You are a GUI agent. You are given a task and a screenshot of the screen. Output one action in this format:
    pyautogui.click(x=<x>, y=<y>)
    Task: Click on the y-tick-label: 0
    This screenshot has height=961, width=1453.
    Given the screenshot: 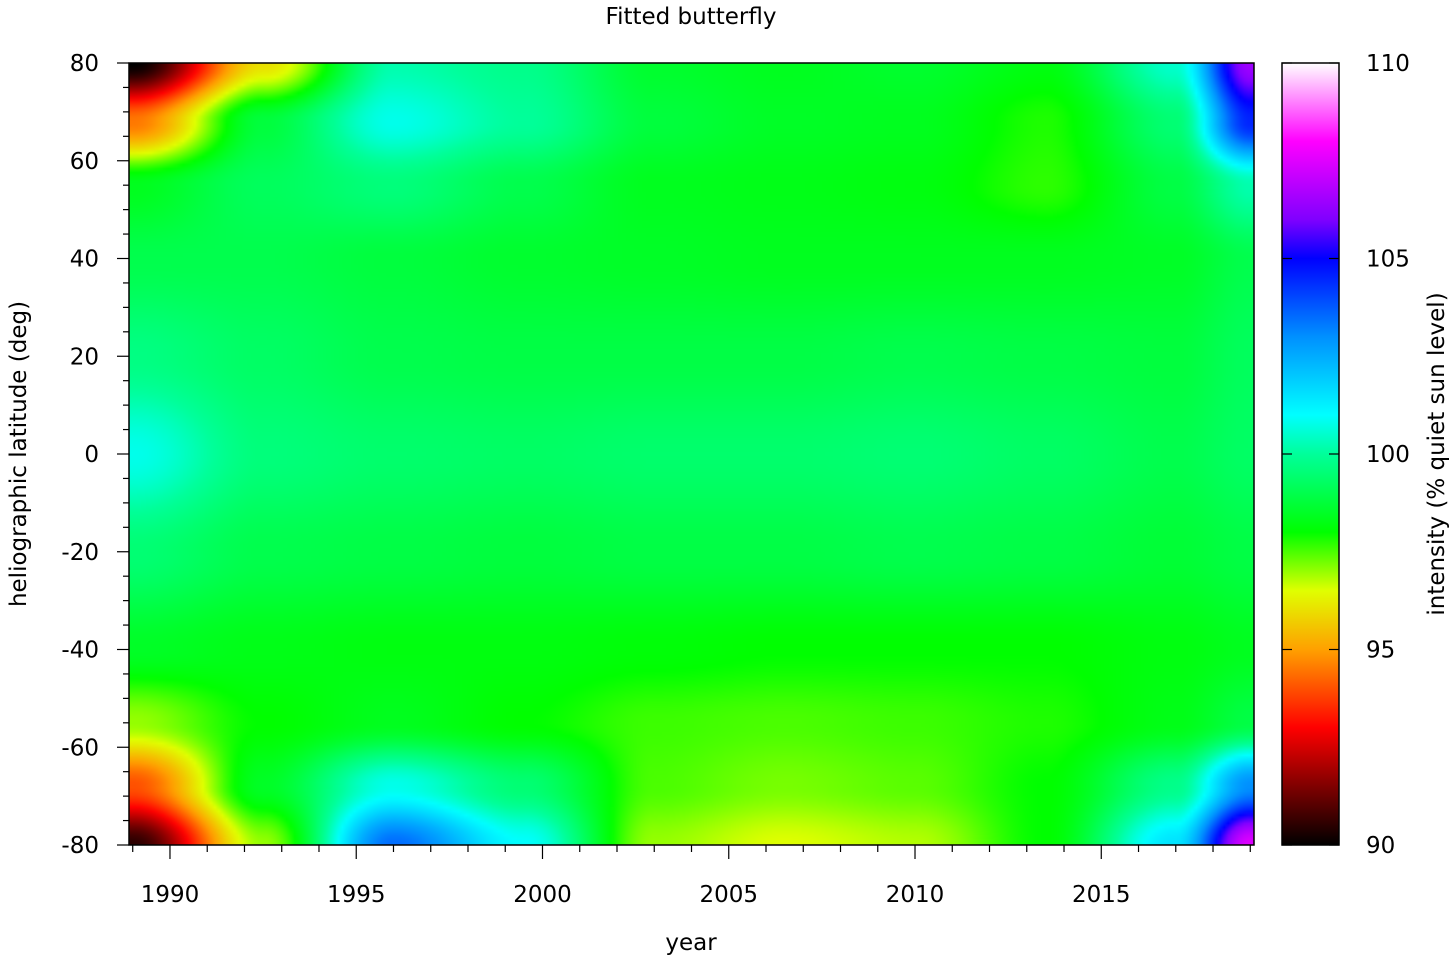 What is the action you would take?
    pyautogui.click(x=91, y=455)
    